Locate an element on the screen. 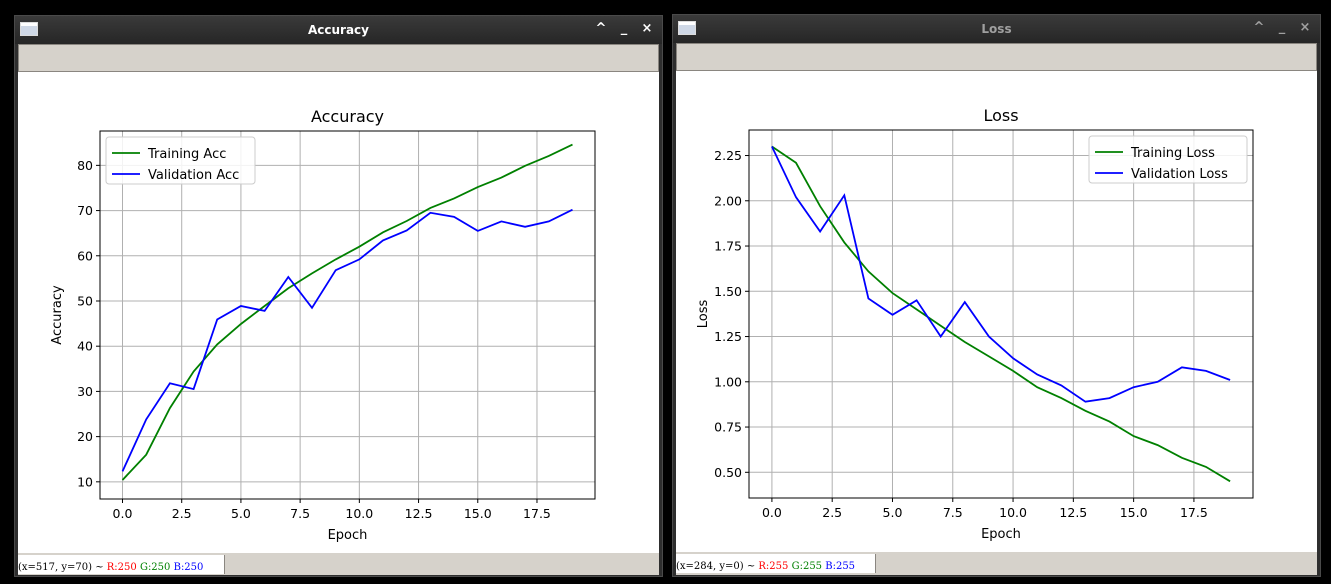 The width and height of the screenshot is (1331, 584). status-red: R:250 is located at coordinates (121, 567).